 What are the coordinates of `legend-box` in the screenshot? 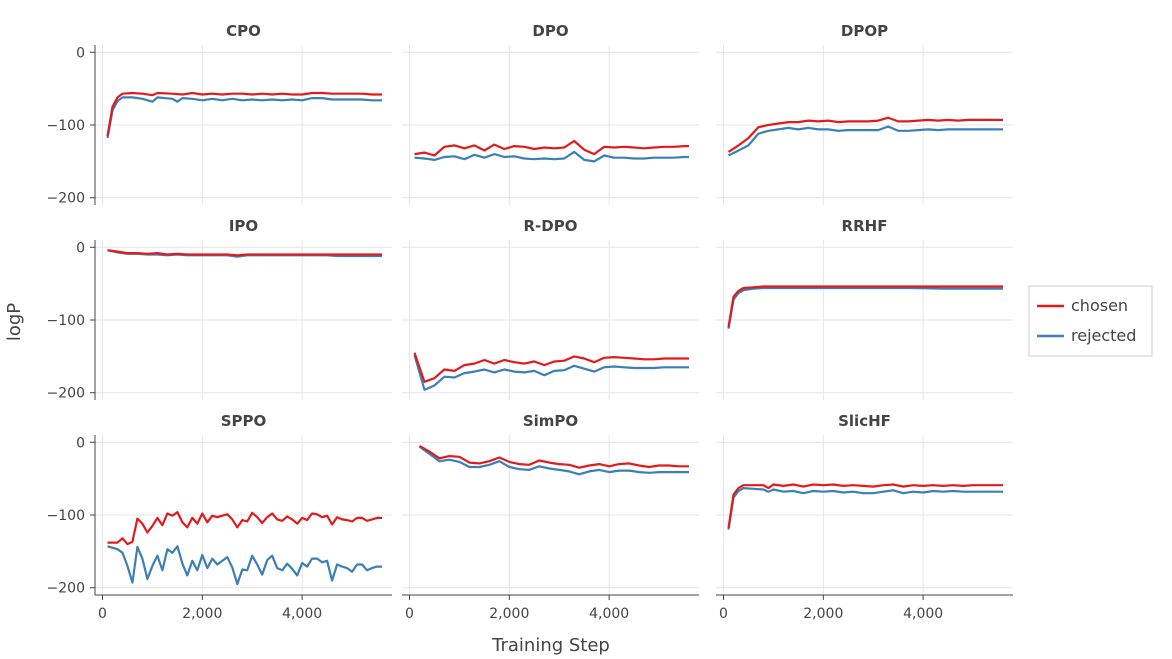 It's located at (1090, 321).